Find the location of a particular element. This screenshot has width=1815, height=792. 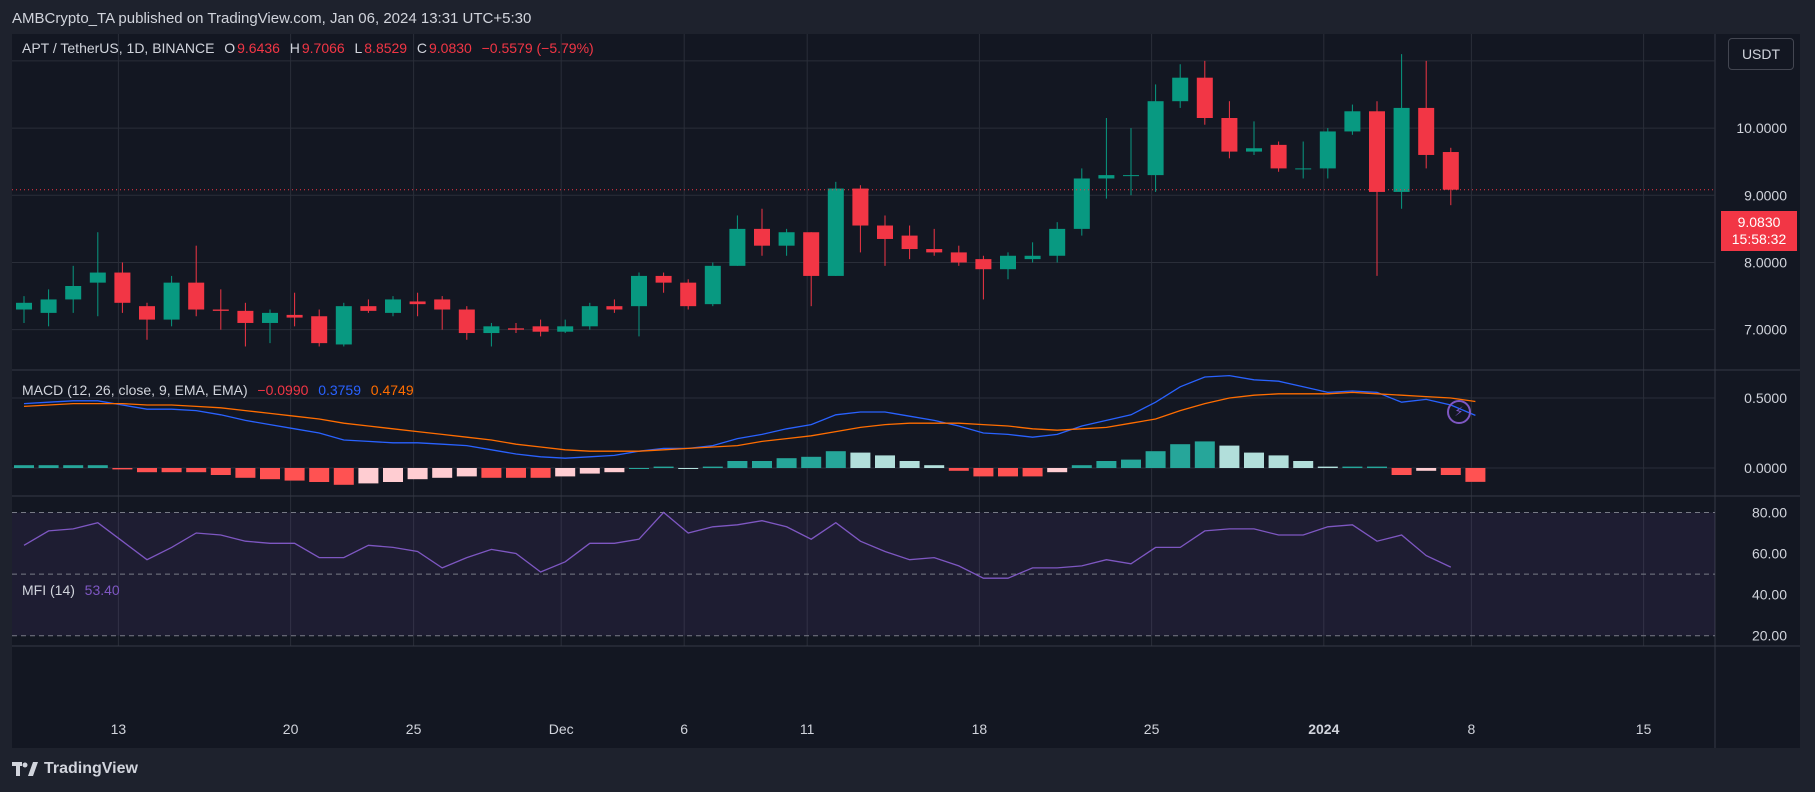

price-tick-label: 8.0000 is located at coordinates (1765, 262).